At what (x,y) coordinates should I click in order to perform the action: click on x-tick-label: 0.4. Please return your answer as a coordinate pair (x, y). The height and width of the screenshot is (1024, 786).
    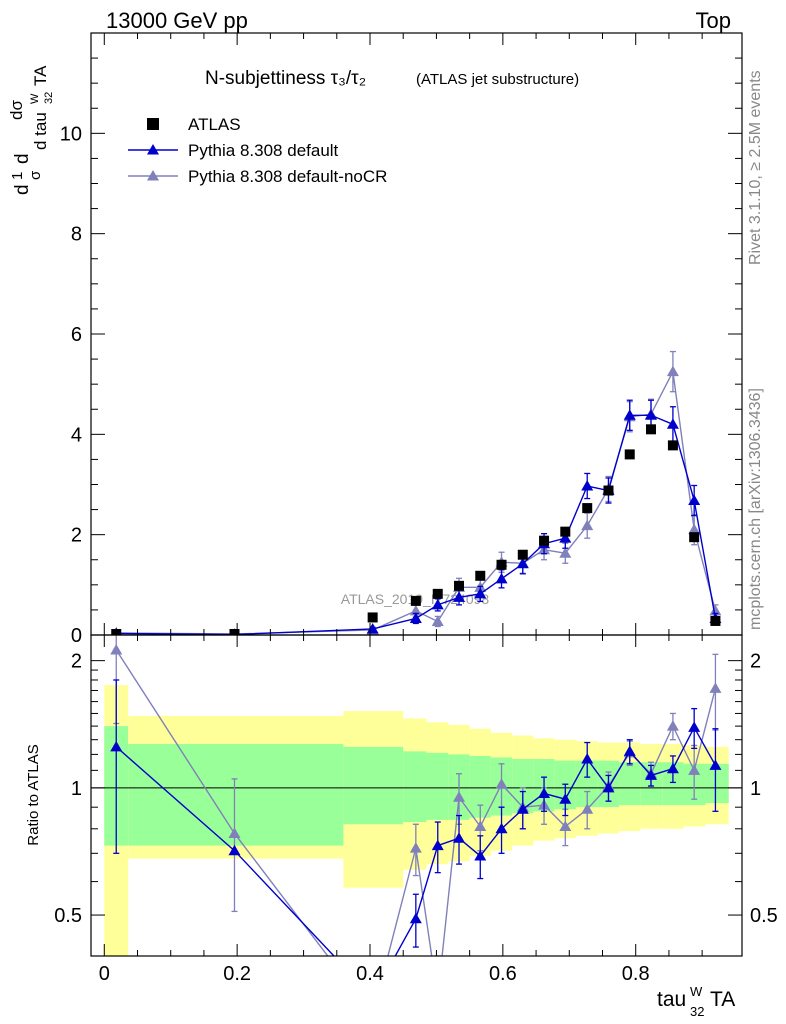
    Looking at the image, I should click on (370, 974).